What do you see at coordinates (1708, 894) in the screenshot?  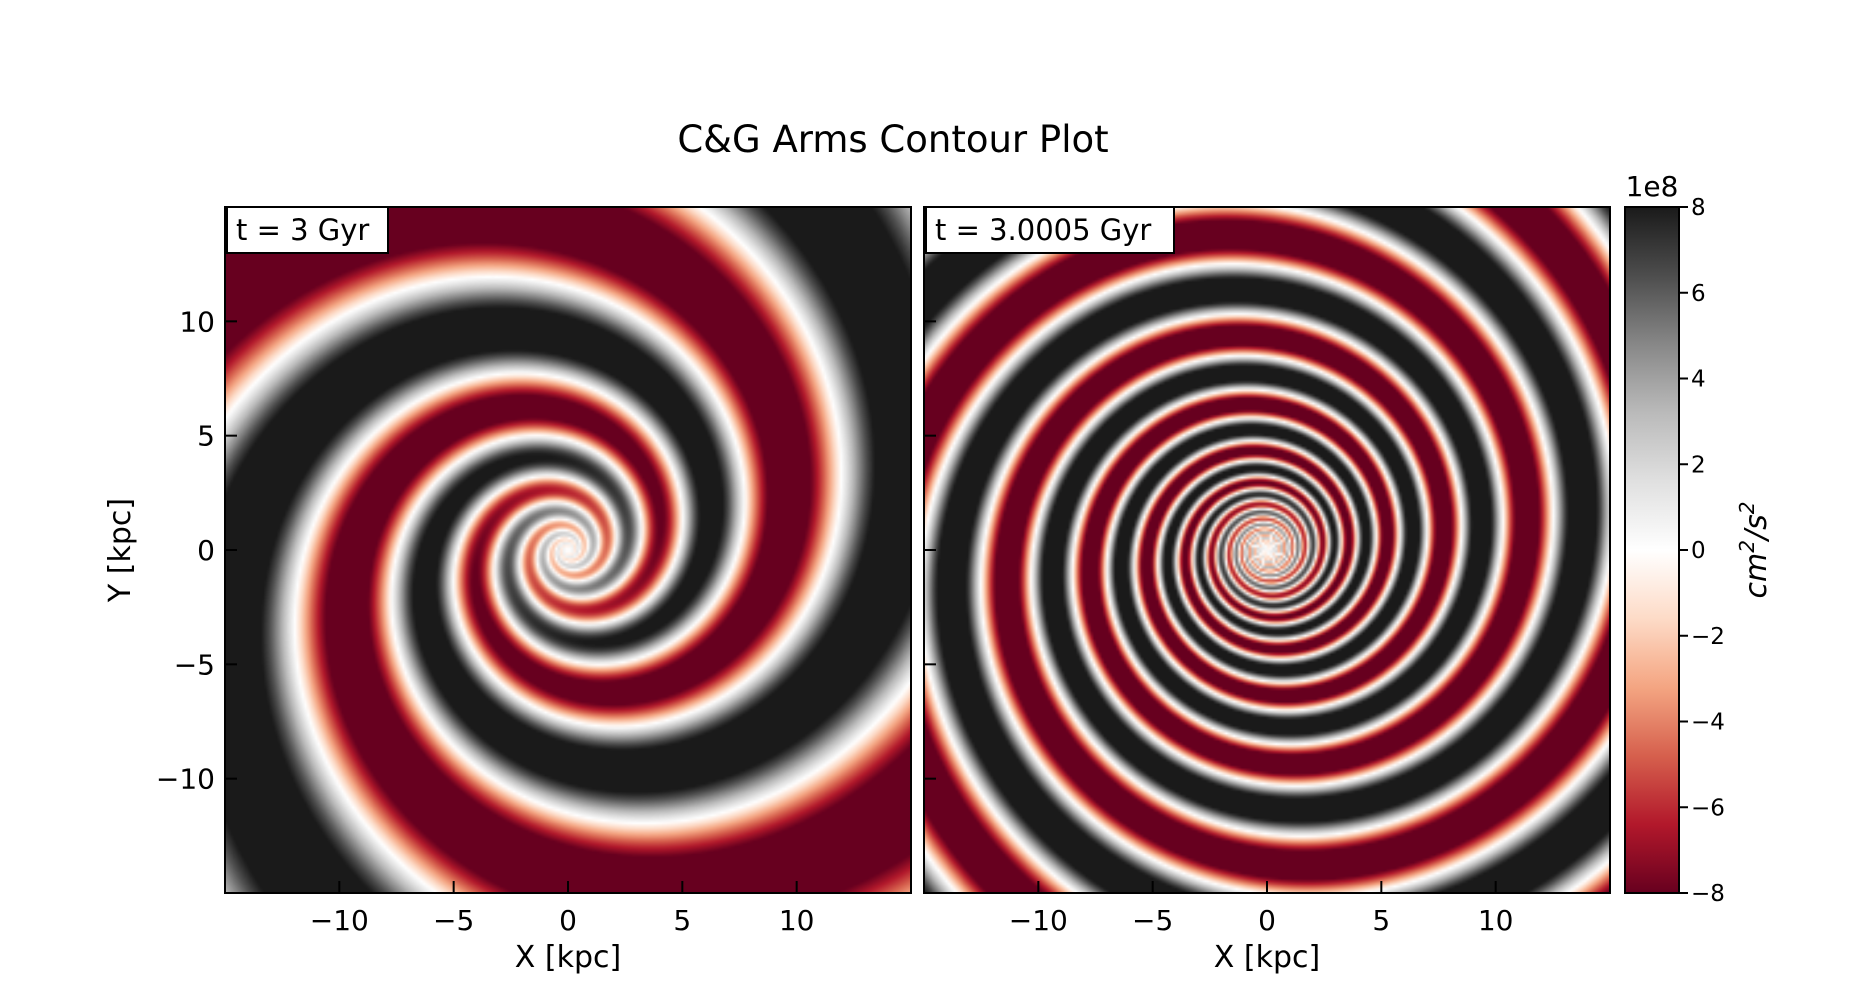 I see `colorbar-tick-label: −8` at bounding box center [1708, 894].